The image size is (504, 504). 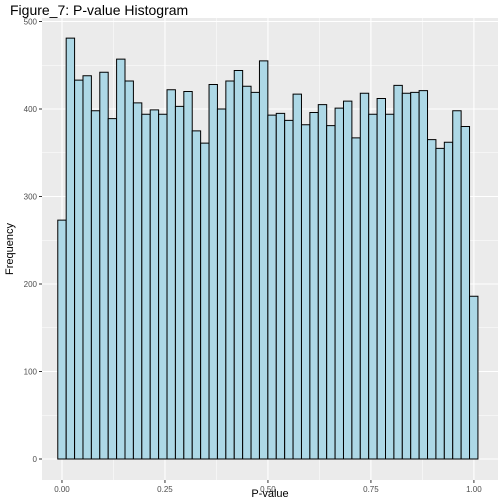 I want to click on x-tick-label: 0.50, so click(x=268, y=489).